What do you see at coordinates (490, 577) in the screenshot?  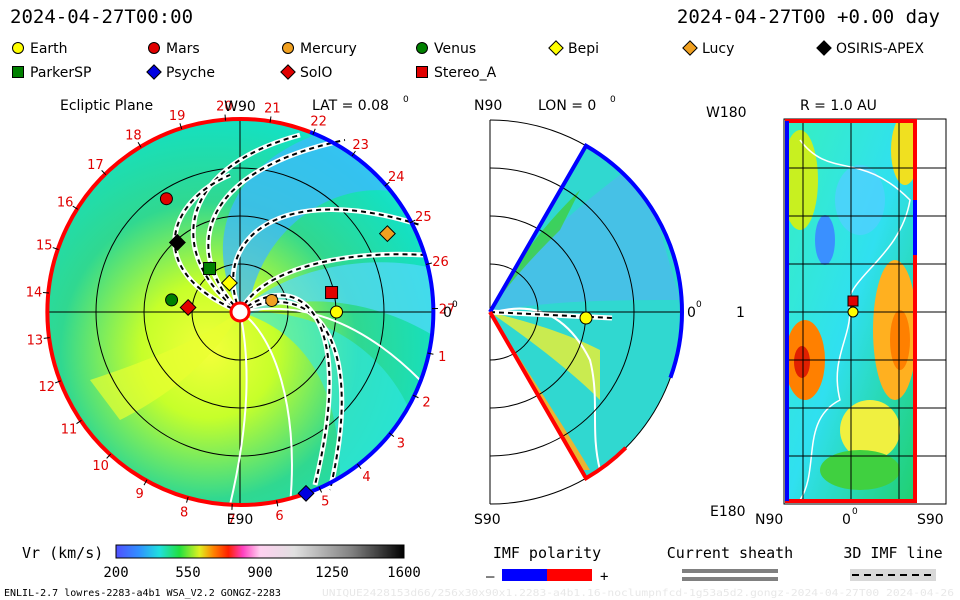 I see `imf-minus: –` at bounding box center [490, 577].